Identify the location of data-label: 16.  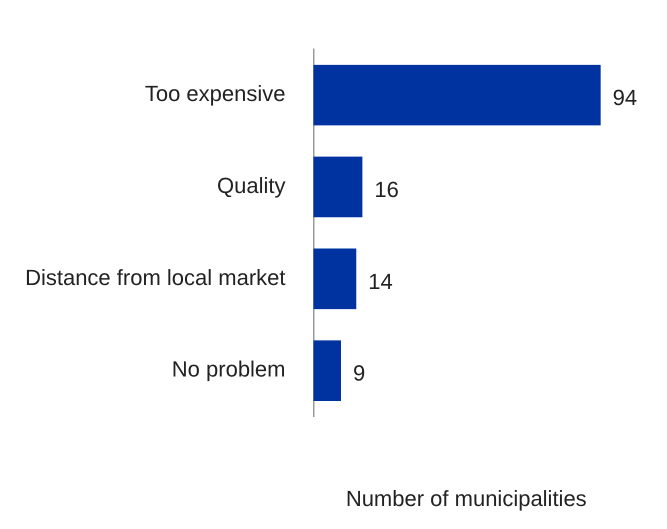
(386, 189).